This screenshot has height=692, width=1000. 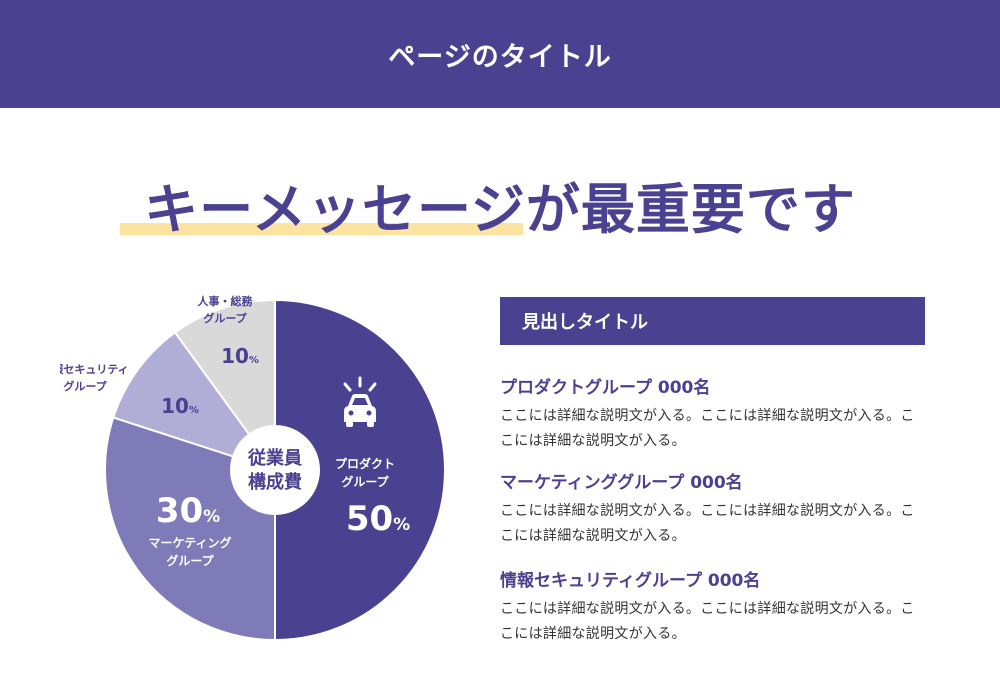 I want to click on pie-slice-label: 人事・総務, so click(x=226, y=301).